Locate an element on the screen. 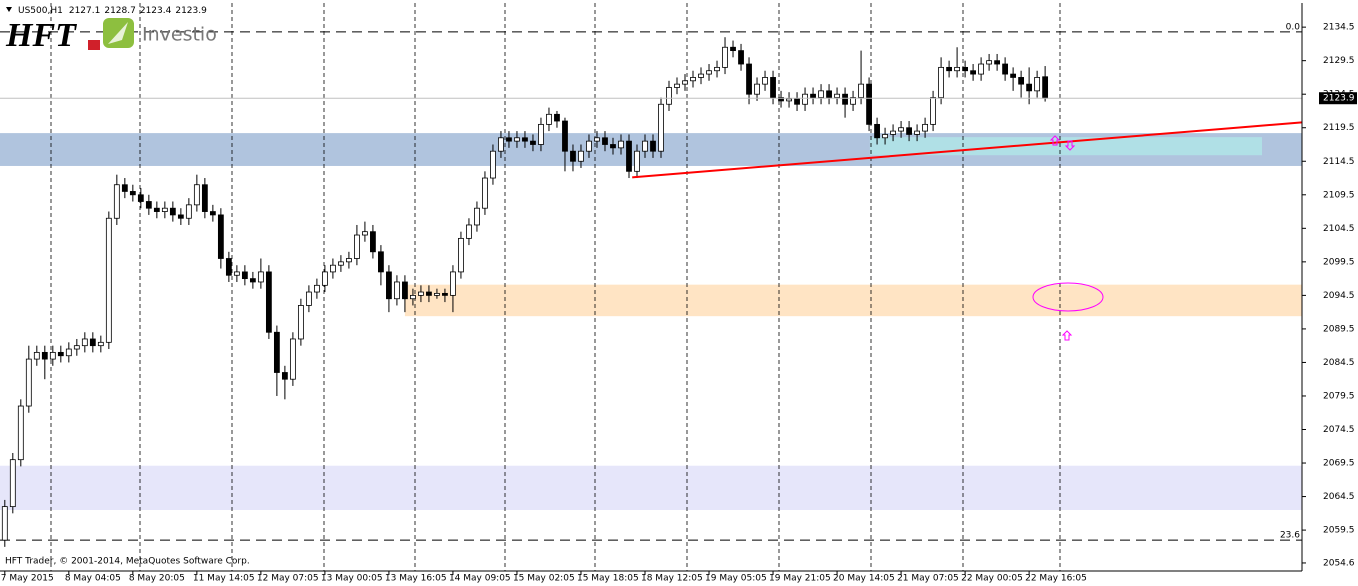 The height and width of the screenshot is (586, 1358). x-tick-label: 11 May 14:05 is located at coordinates (224, 579).